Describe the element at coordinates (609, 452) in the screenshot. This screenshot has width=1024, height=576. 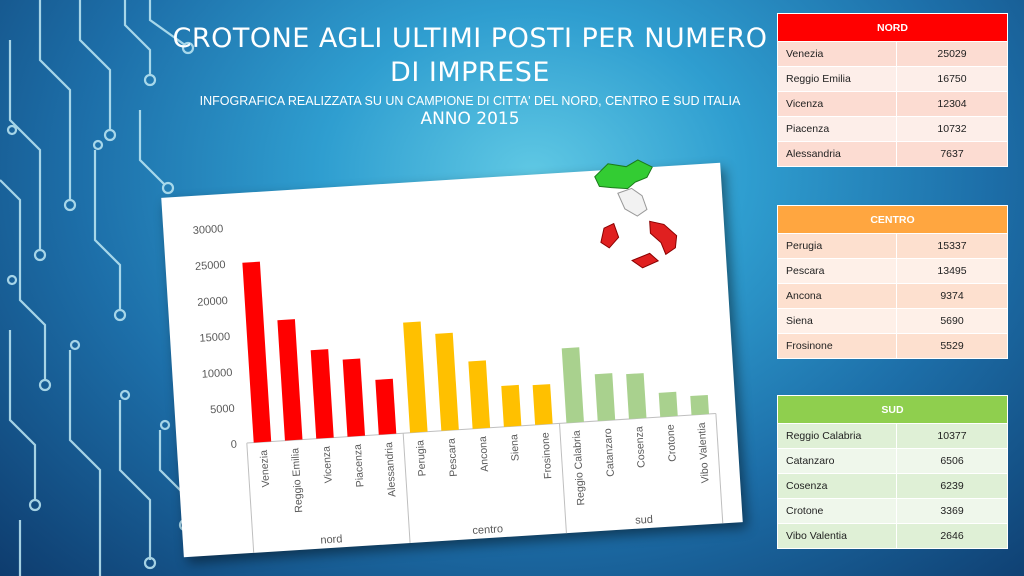
I see `x-tick-label: Catanzaro` at that location.